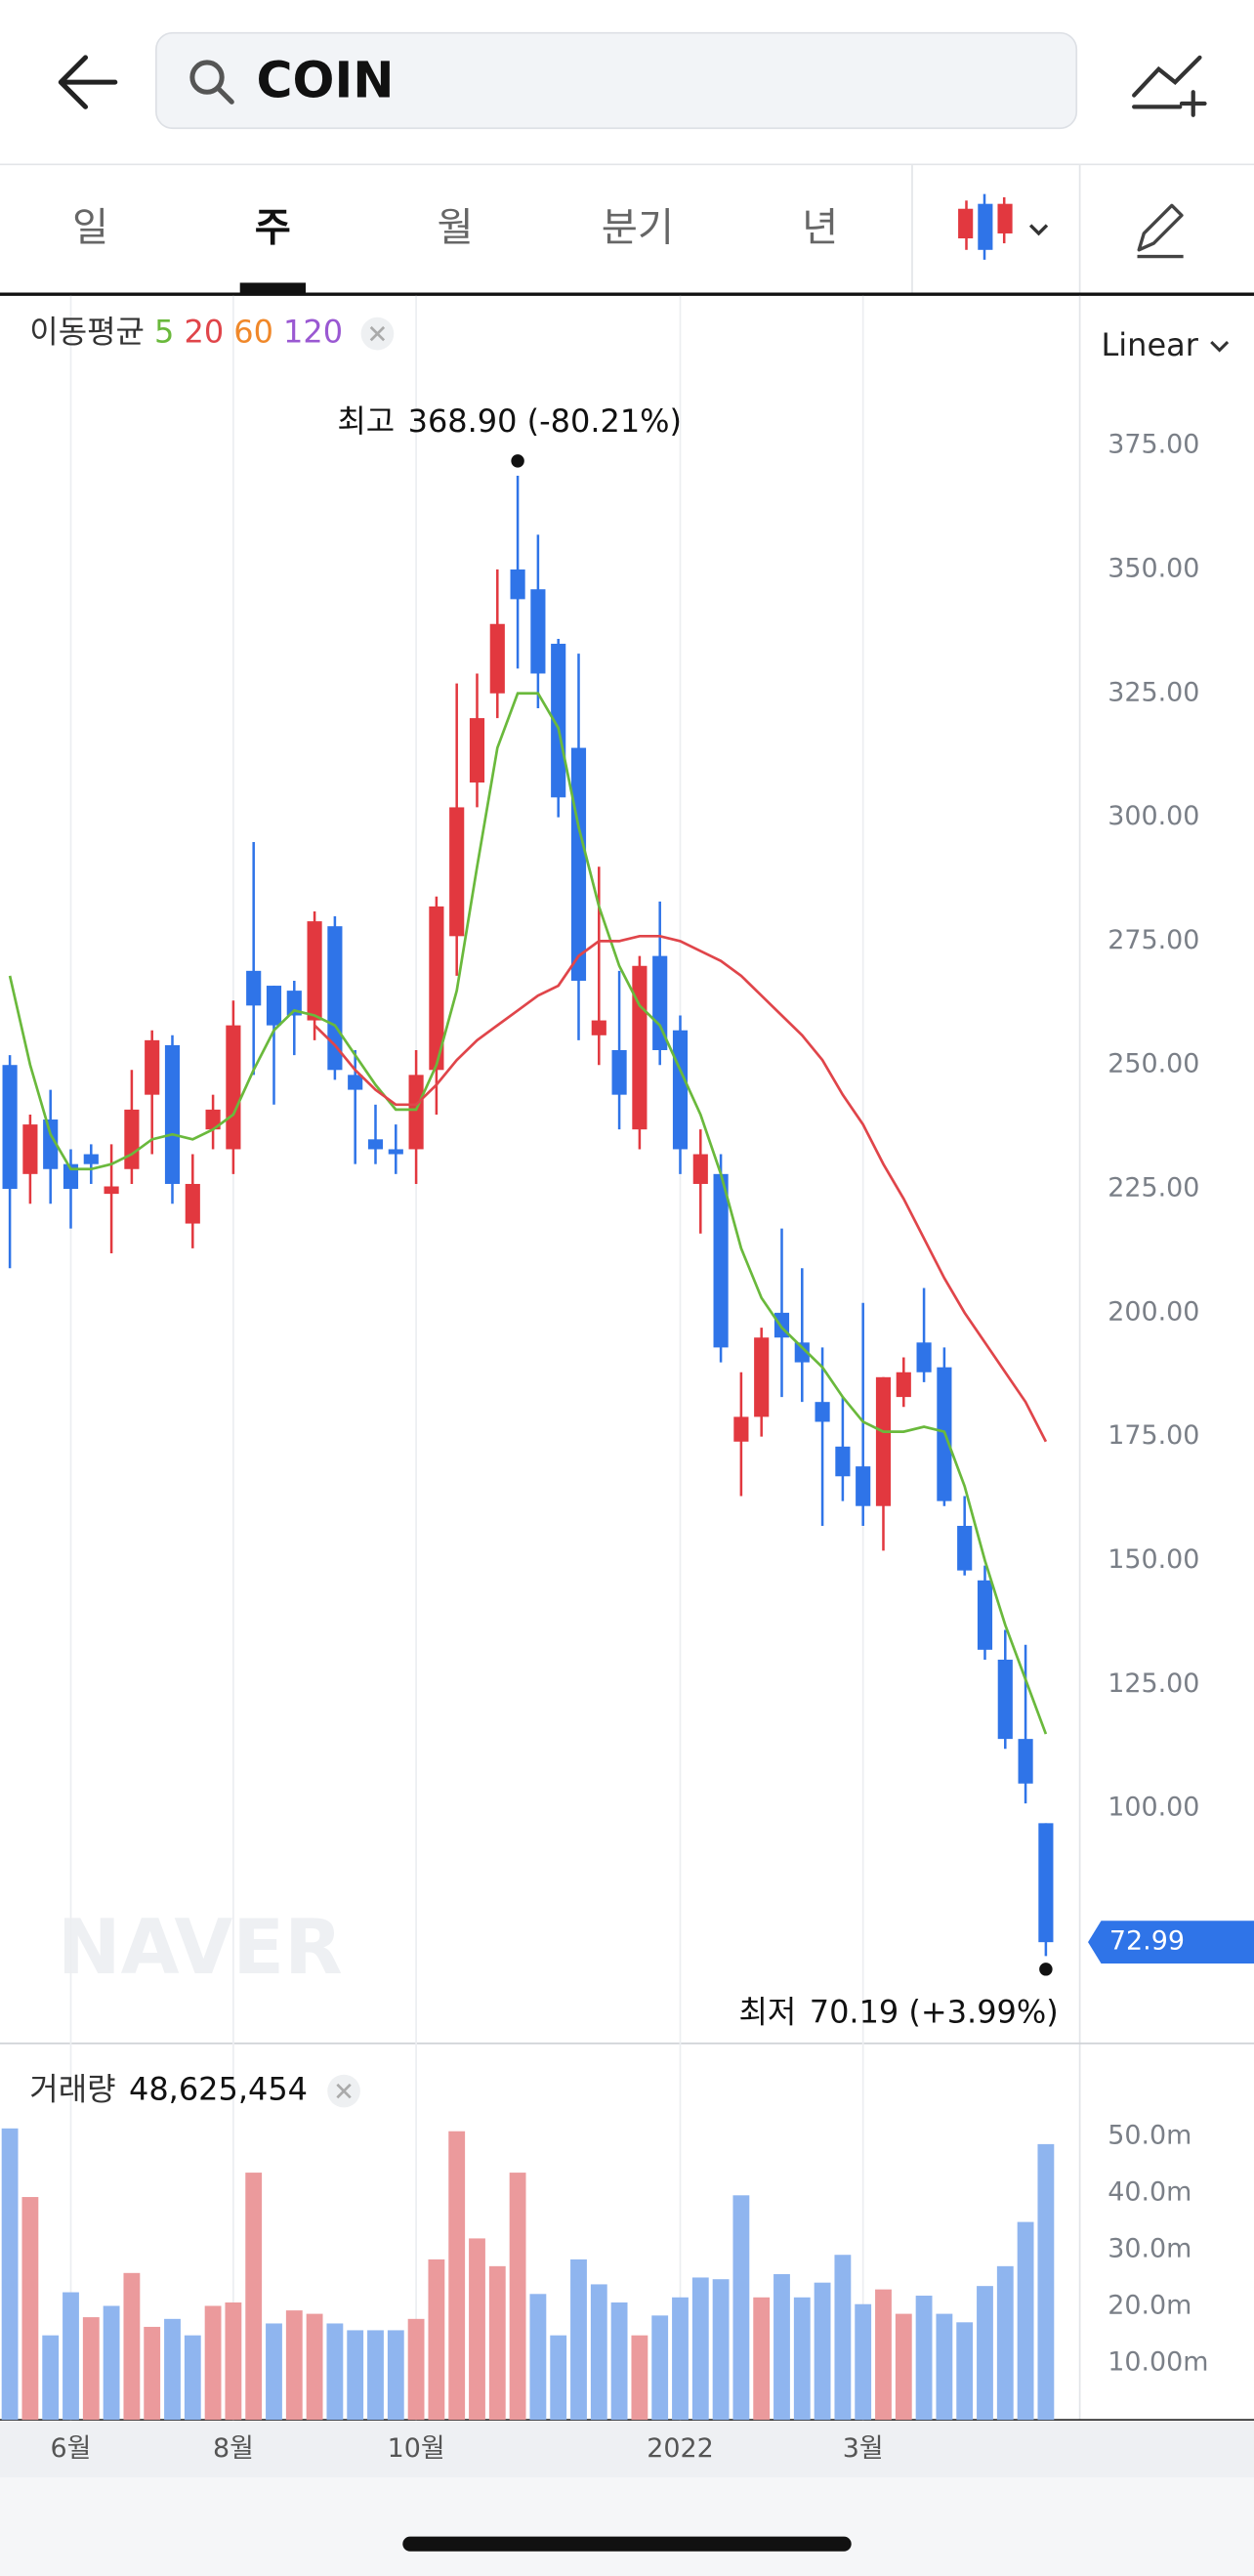 The width and height of the screenshot is (1254, 2576). I want to click on add-indicator-button, so click(1170, 86).